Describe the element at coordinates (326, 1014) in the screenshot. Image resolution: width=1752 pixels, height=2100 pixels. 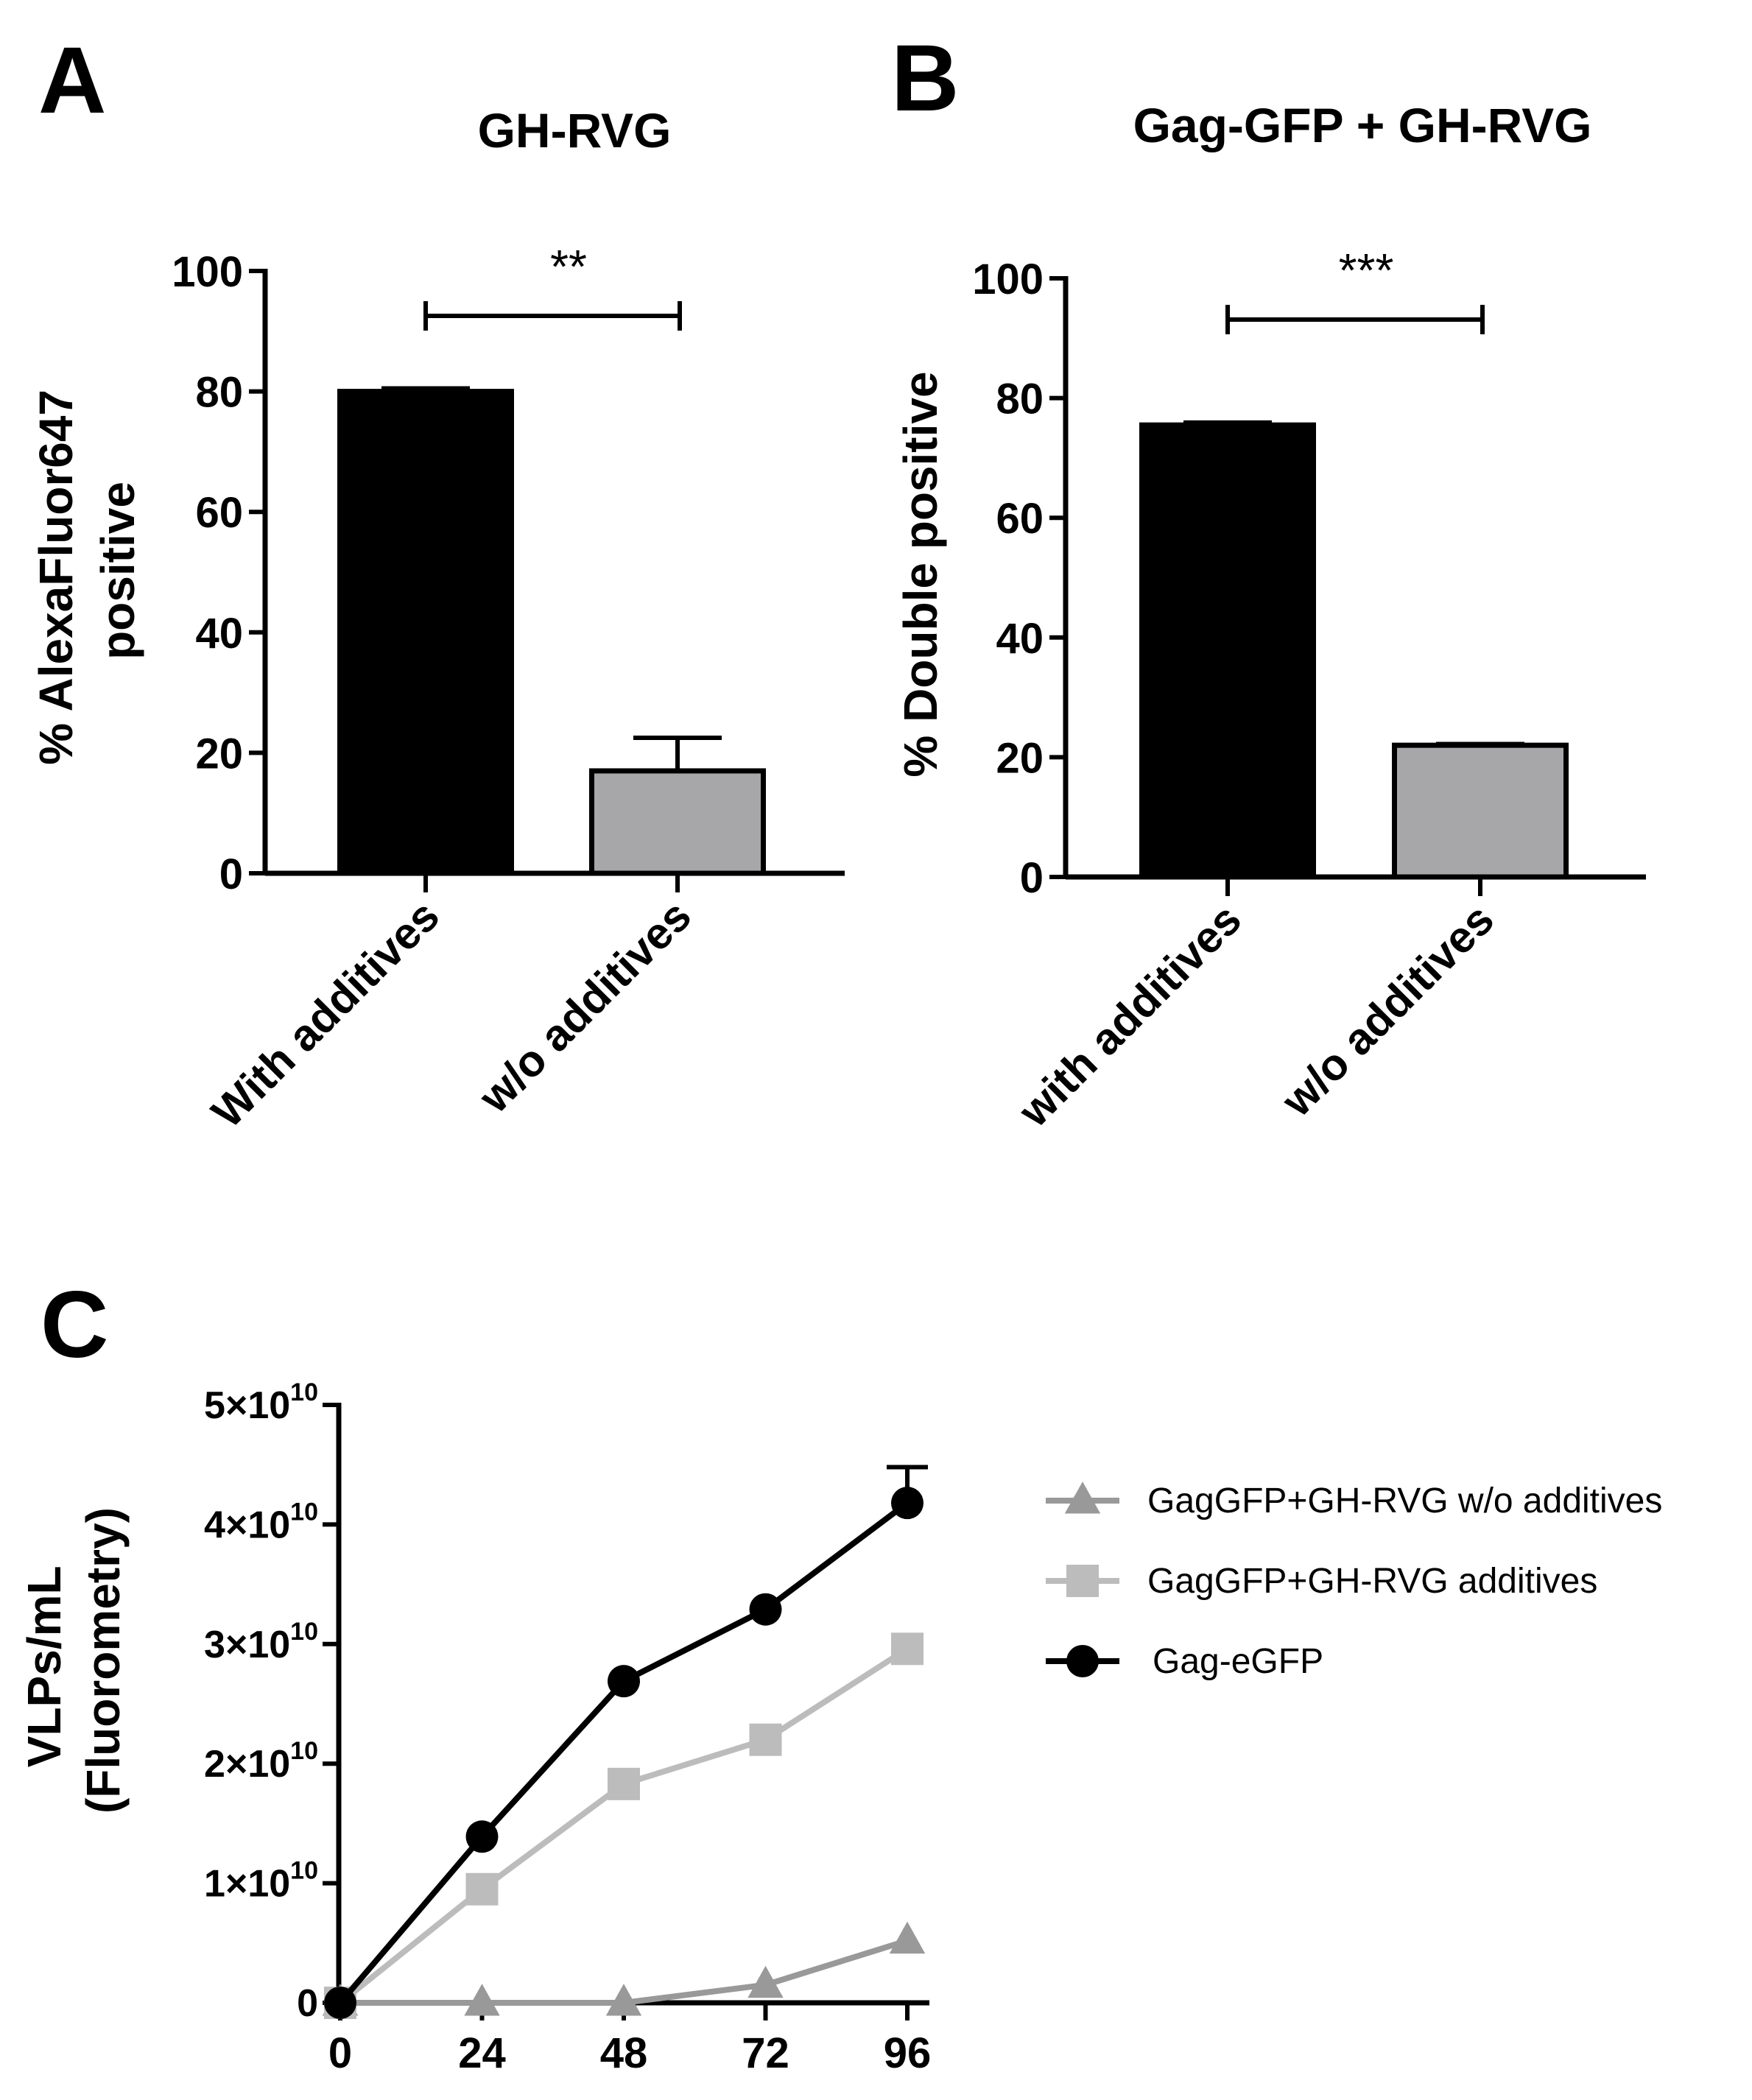
I see `panel-a-category-label: With additives` at that location.